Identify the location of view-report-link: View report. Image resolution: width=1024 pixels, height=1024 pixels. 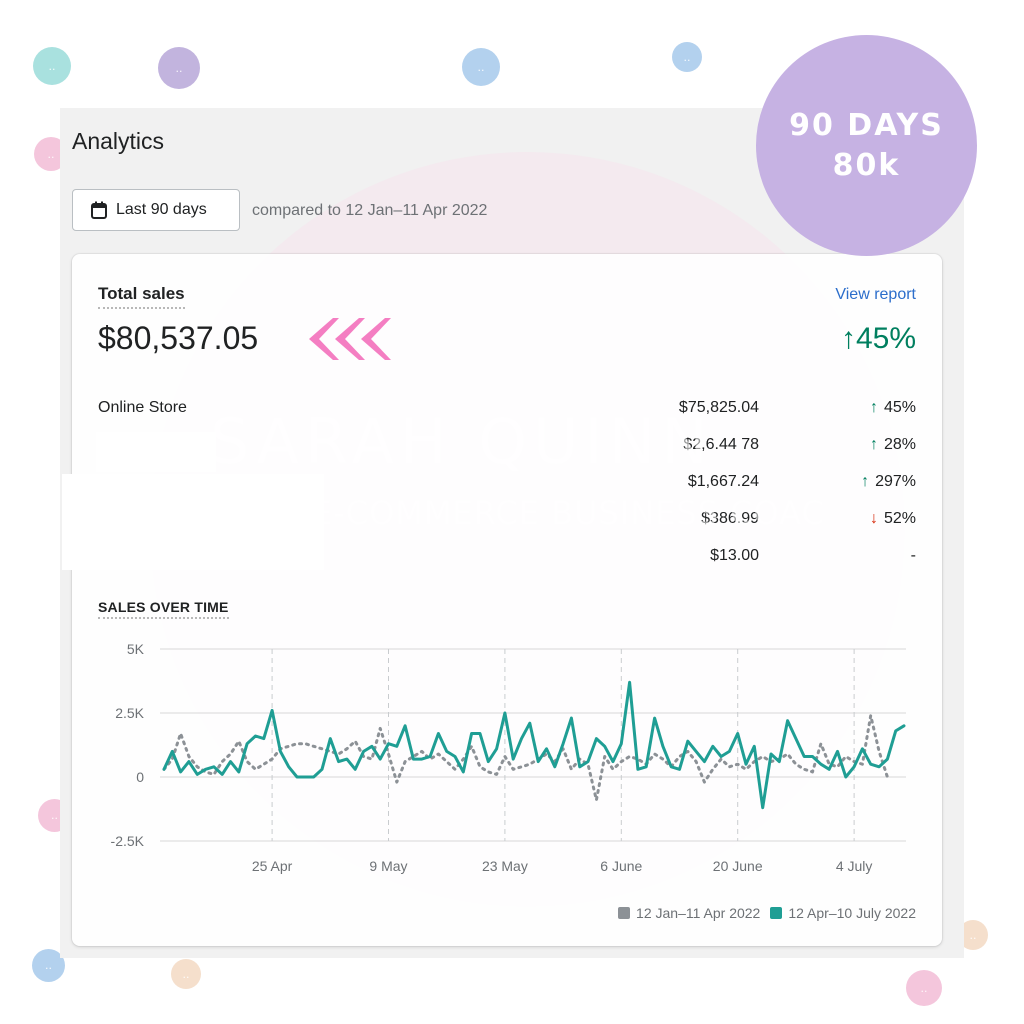
(875, 294).